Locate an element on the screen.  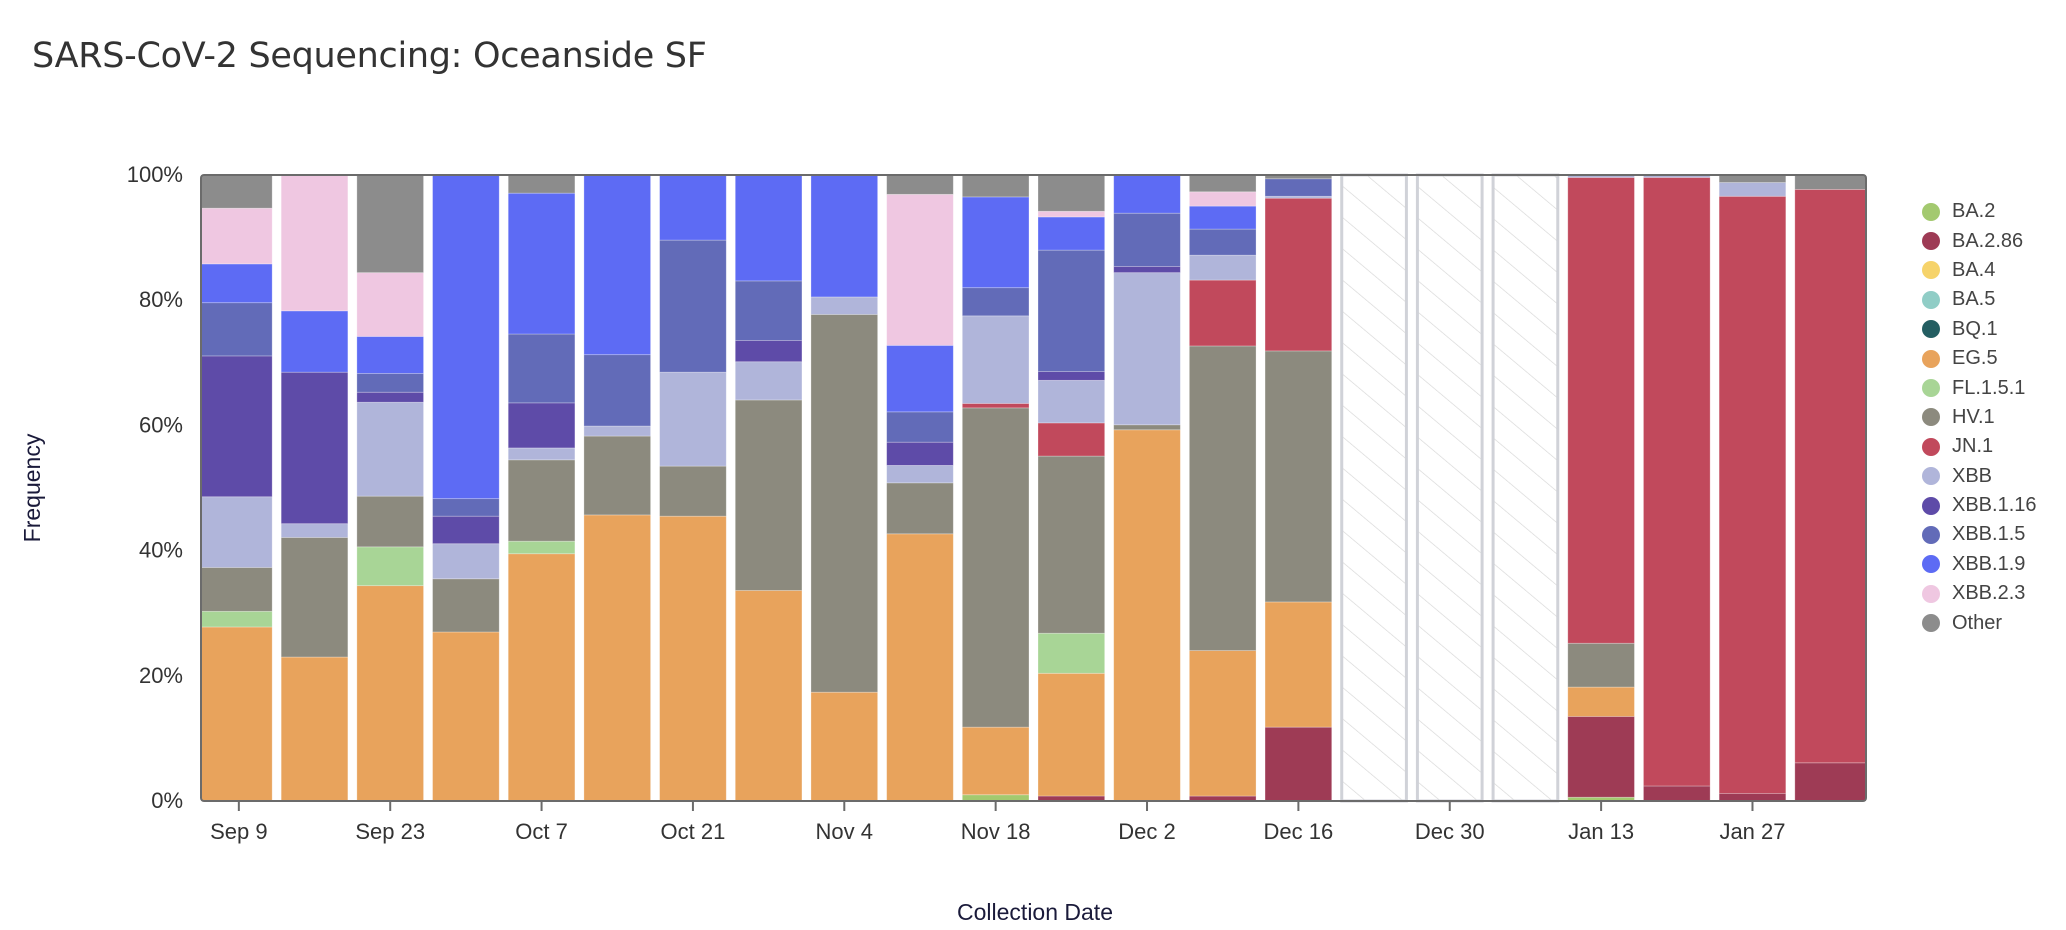
legend-item-ba-5: BA.5 is located at coordinates (1979, 299).